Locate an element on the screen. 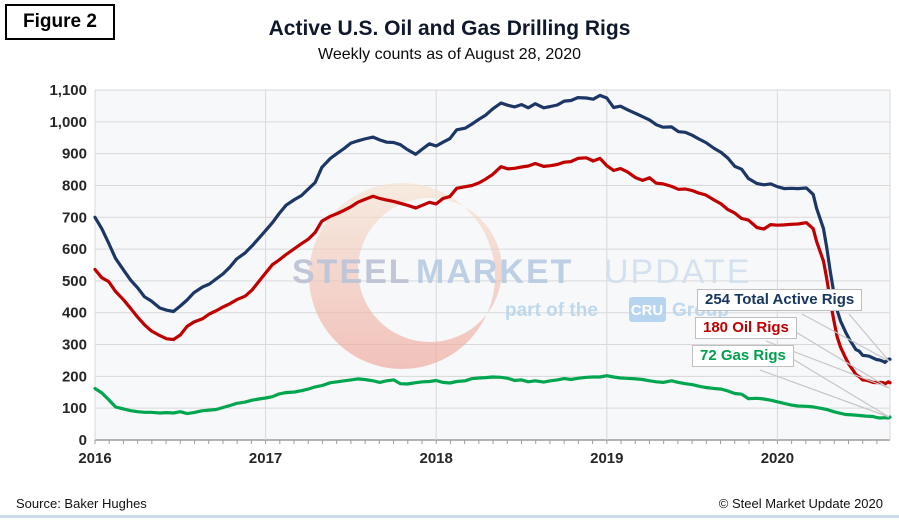  source-note: Source: Baker Hughes is located at coordinates (81, 503).